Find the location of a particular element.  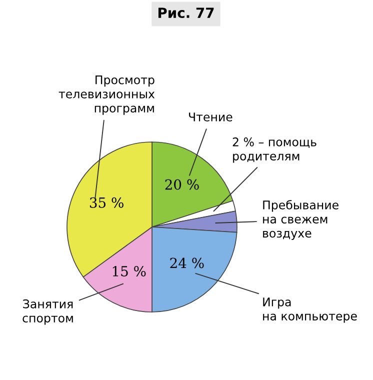

chart-title: Рис. 77 is located at coordinates (186, 13).